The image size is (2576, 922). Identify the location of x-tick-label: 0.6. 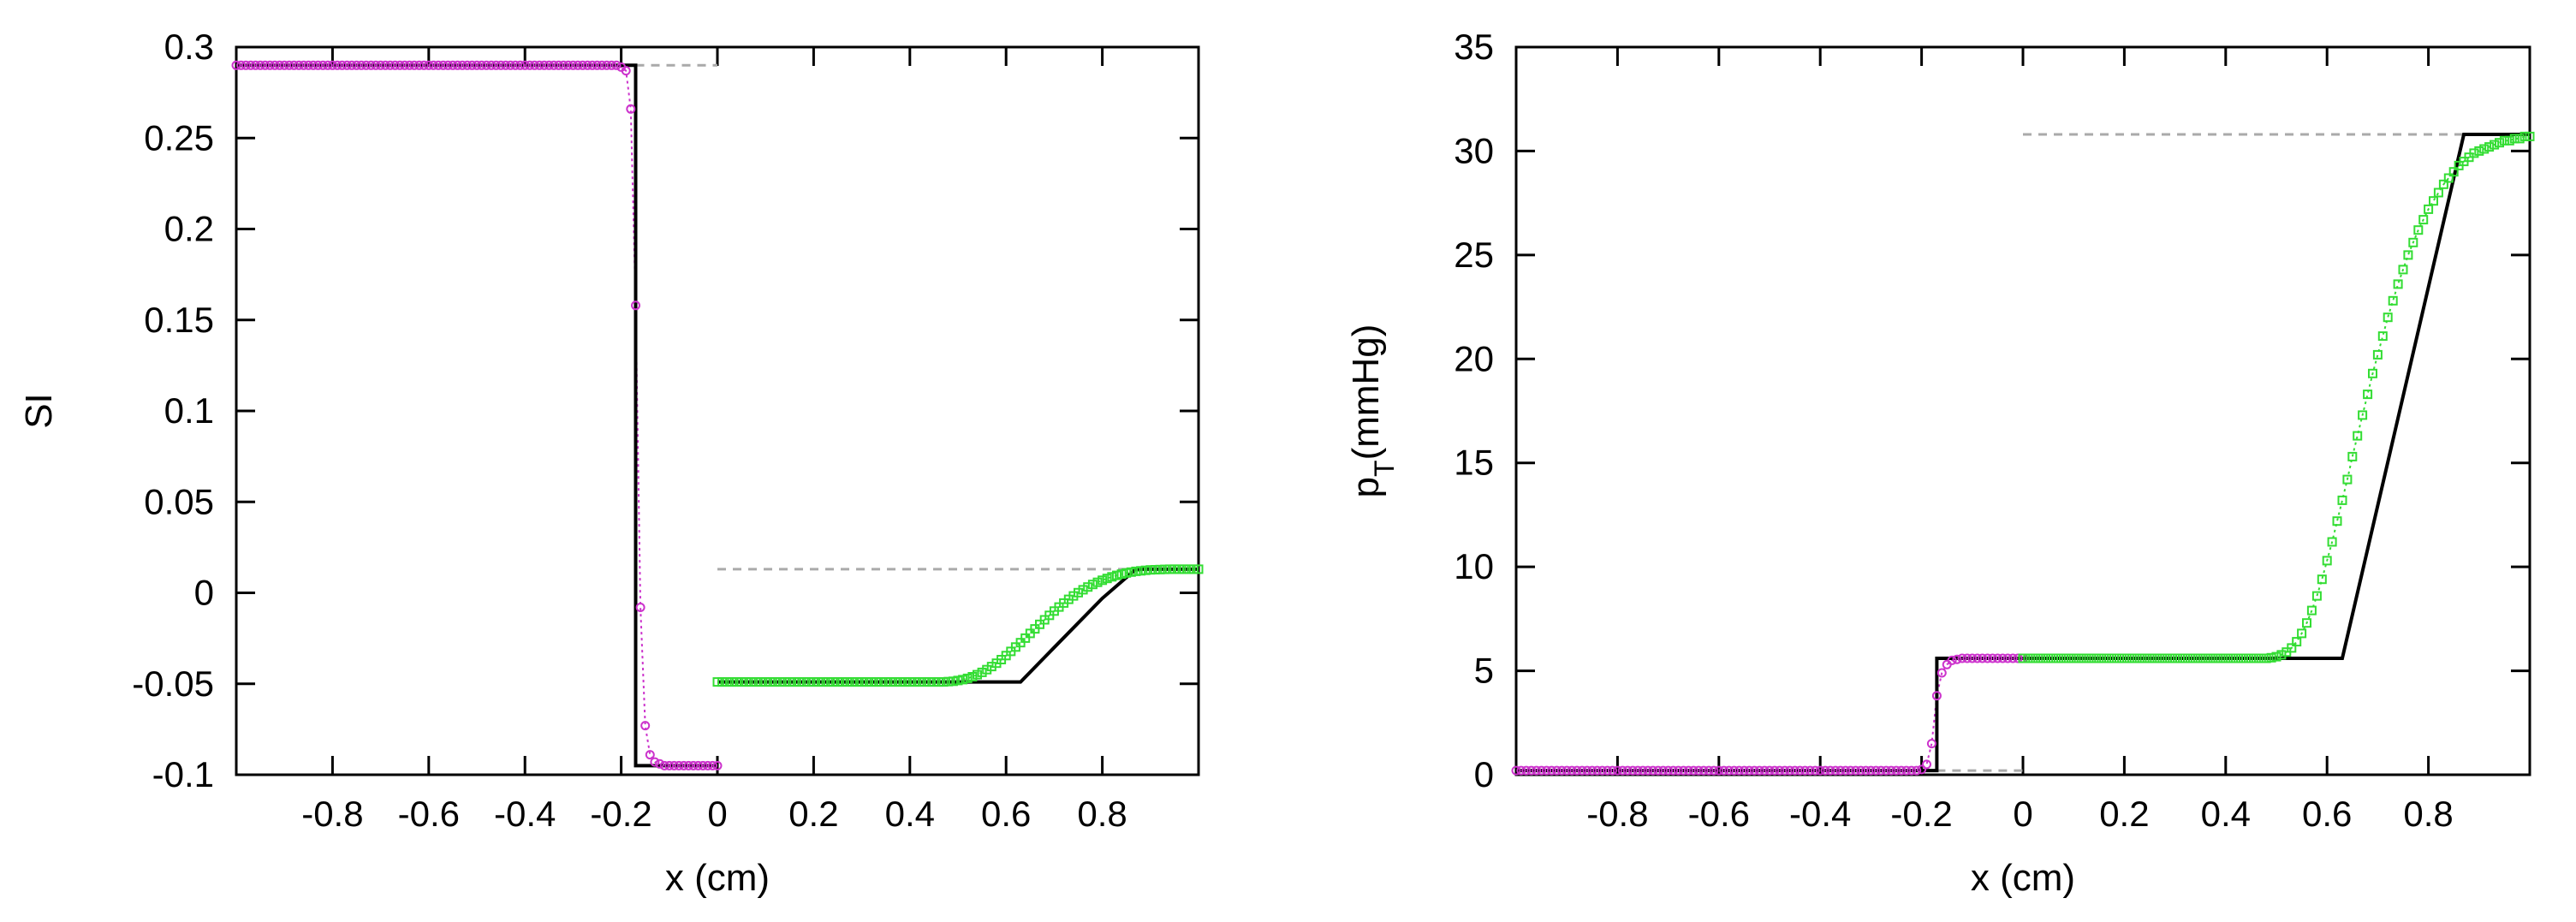
(1006, 814).